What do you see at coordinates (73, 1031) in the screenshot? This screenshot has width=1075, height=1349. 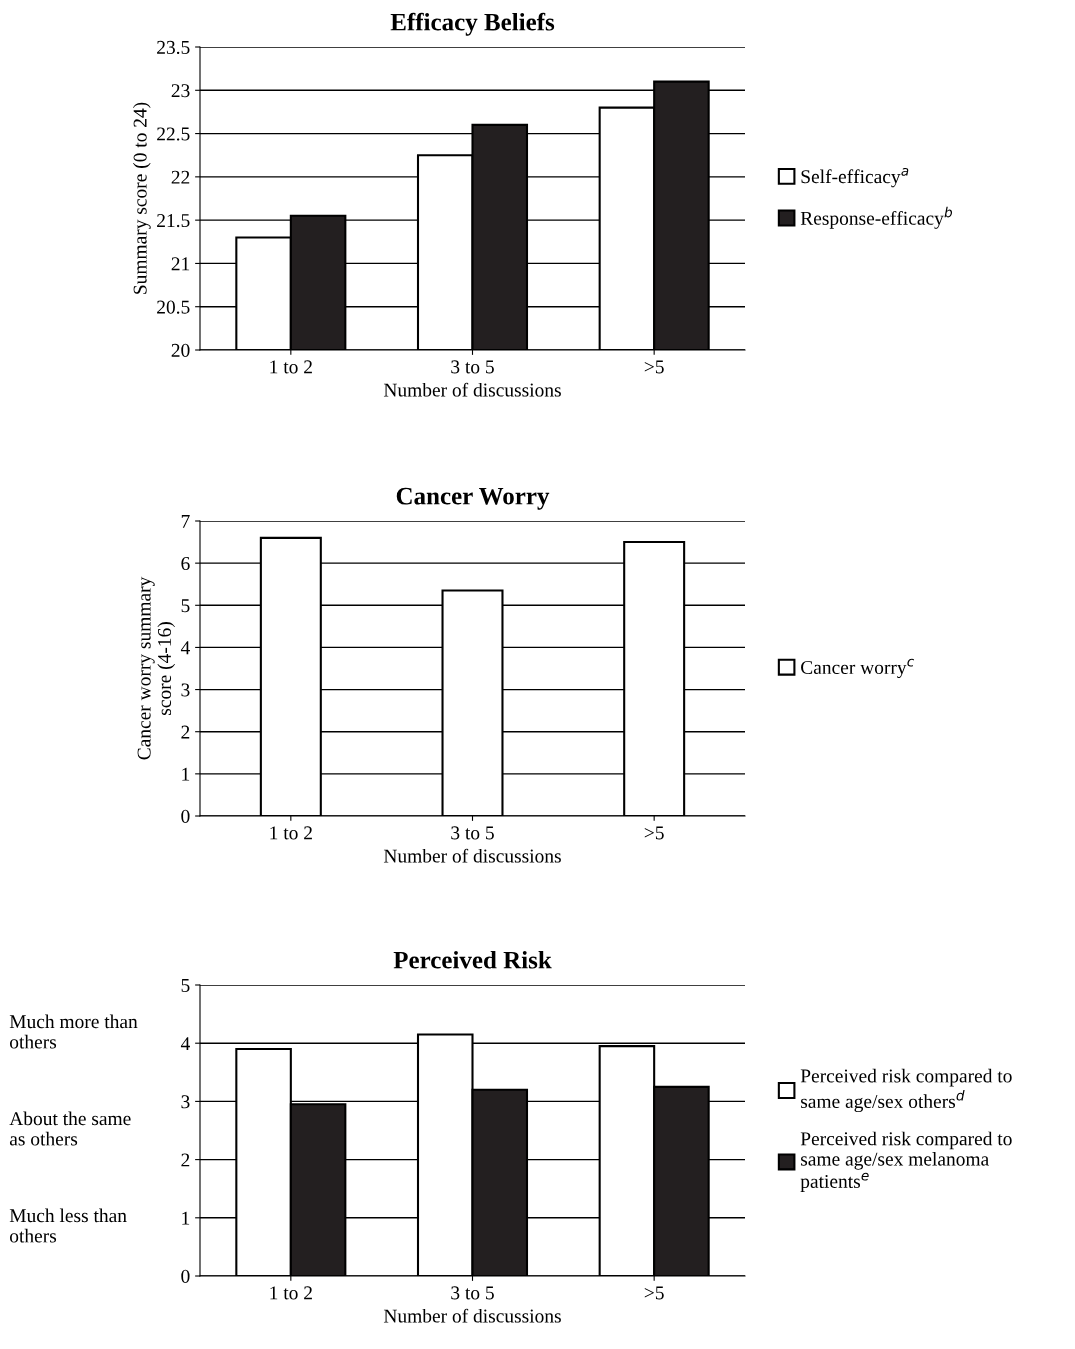 I see `text: Much more than others` at bounding box center [73, 1031].